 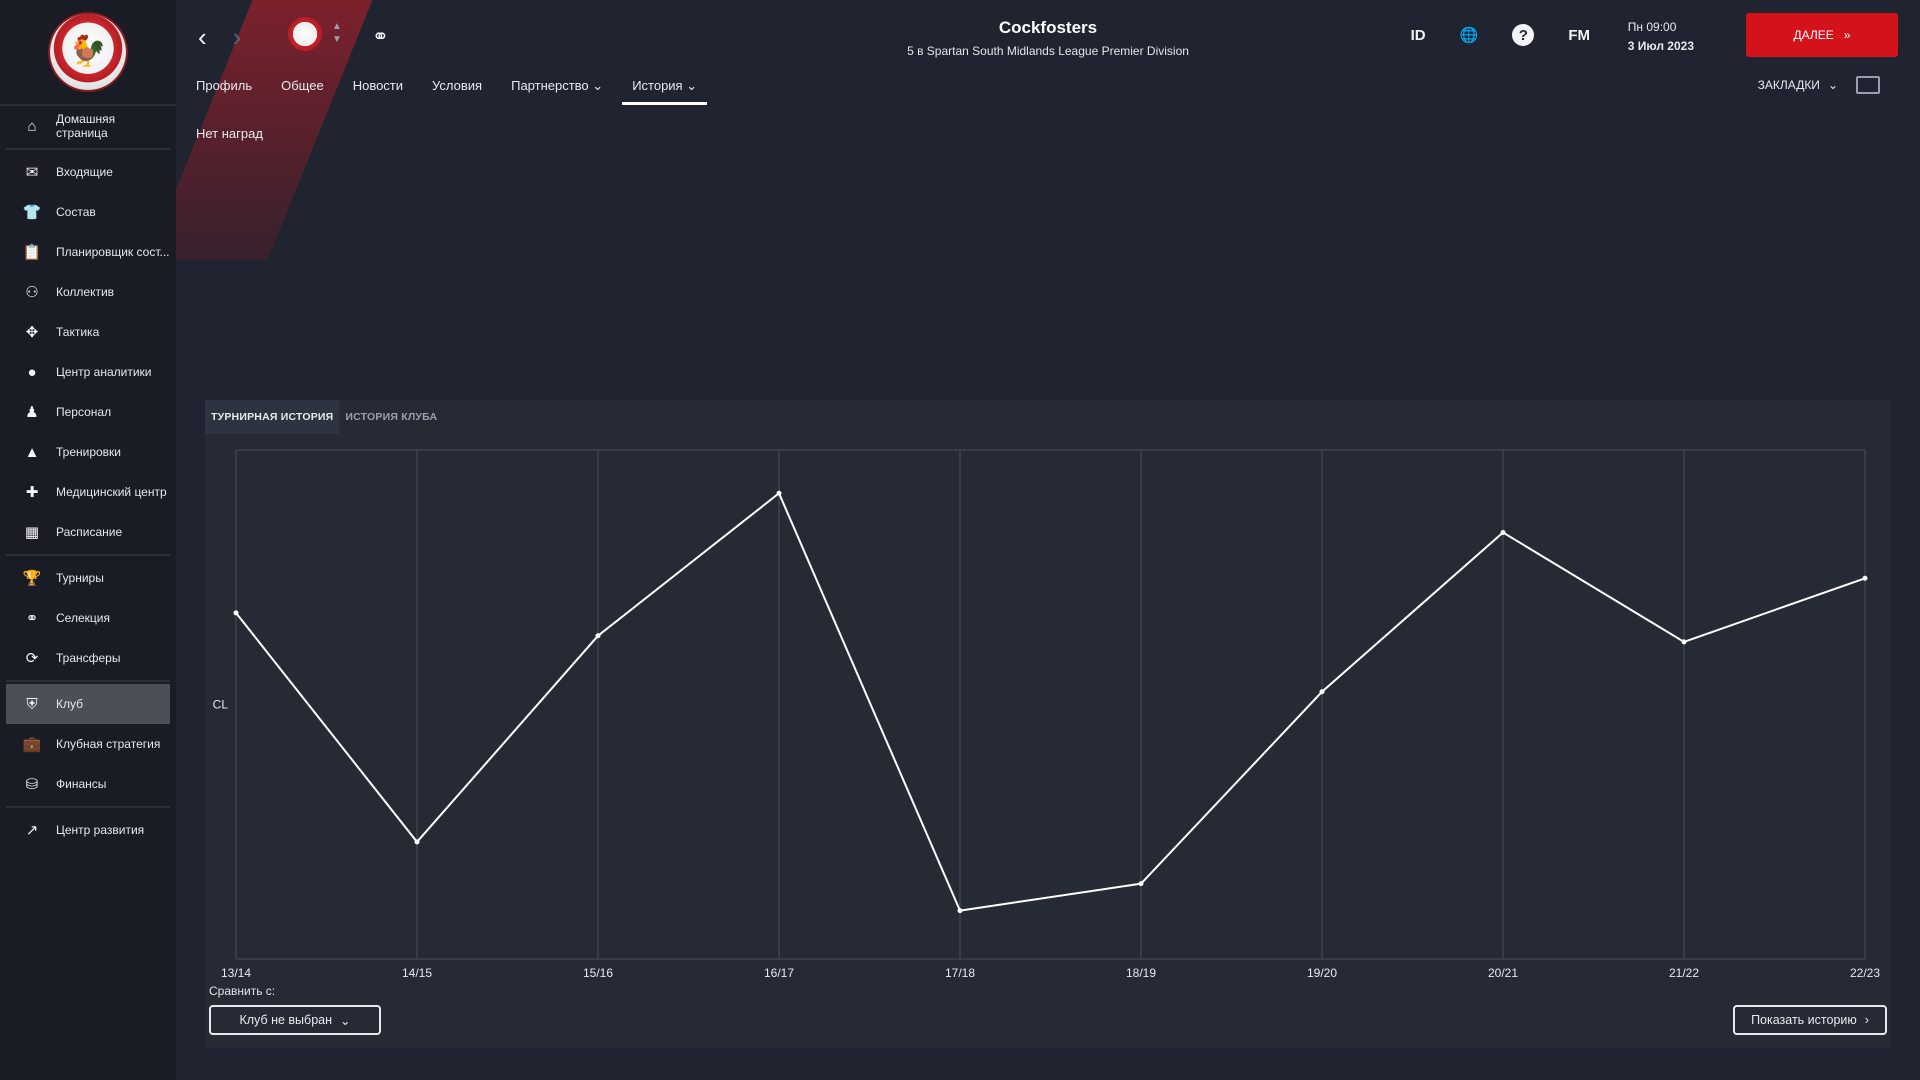 What do you see at coordinates (1500, 35) in the screenshot?
I see `top-icons: ID 🌐 ? FM` at bounding box center [1500, 35].